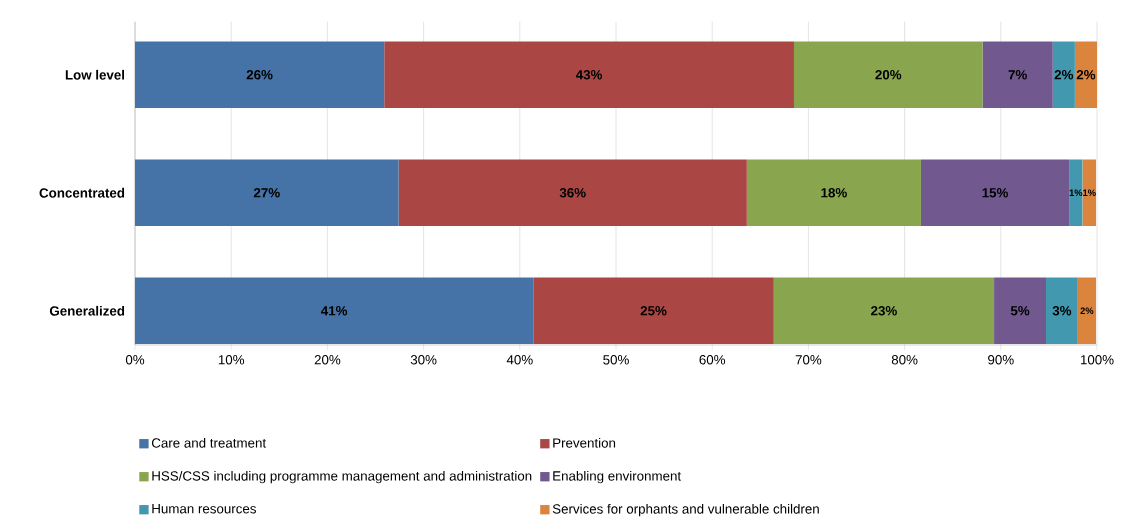 This screenshot has width=1123, height=527. What do you see at coordinates (808, 360) in the screenshot?
I see `x-tick-label: 70%` at bounding box center [808, 360].